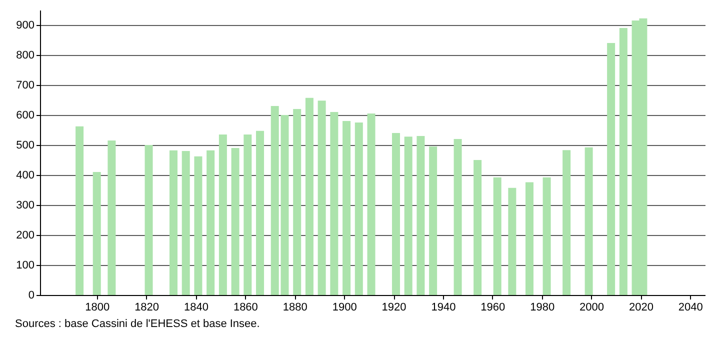 The height and width of the screenshot is (340, 710). I want to click on x-tick-label: 1960, so click(493, 308).